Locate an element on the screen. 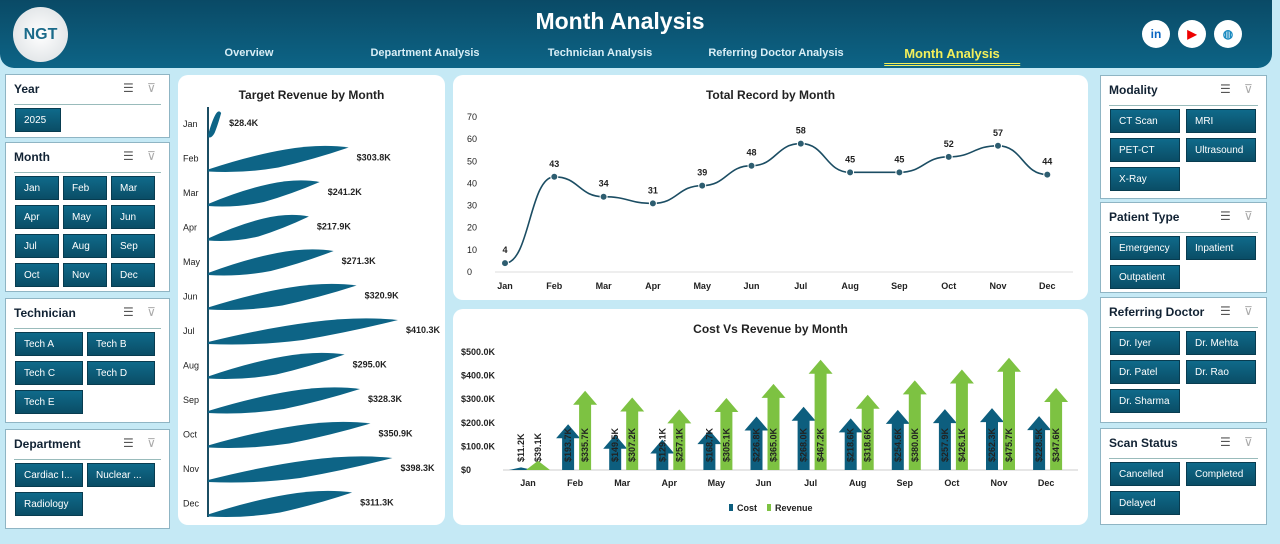 This screenshot has height=544, width=1280. slicer-item: Dr. Mehta is located at coordinates (1221, 343).